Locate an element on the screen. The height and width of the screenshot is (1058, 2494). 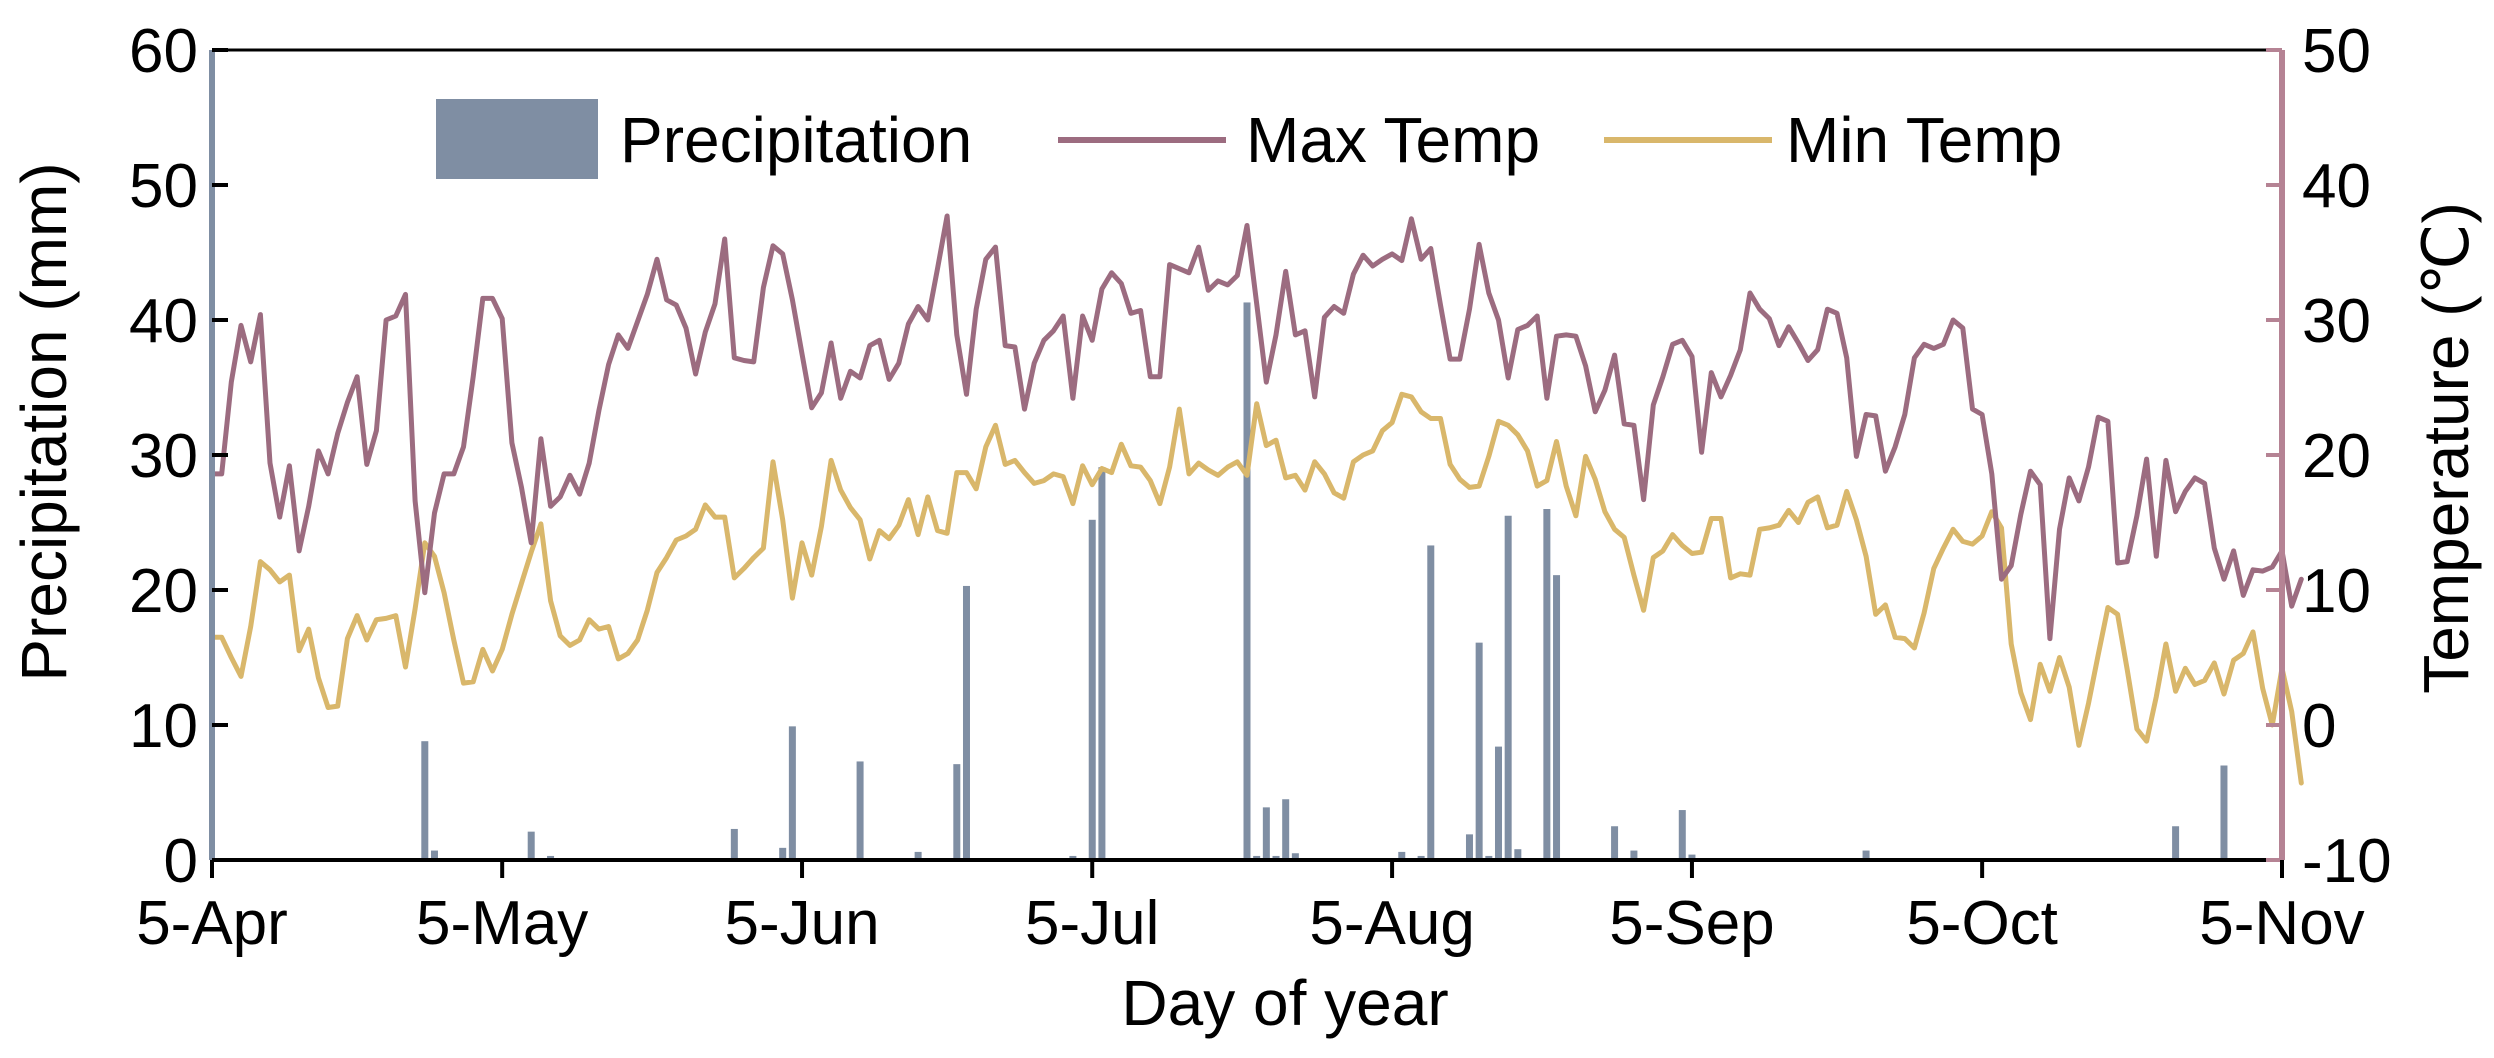
y-left-tick-label: 20 is located at coordinates (163, 591).